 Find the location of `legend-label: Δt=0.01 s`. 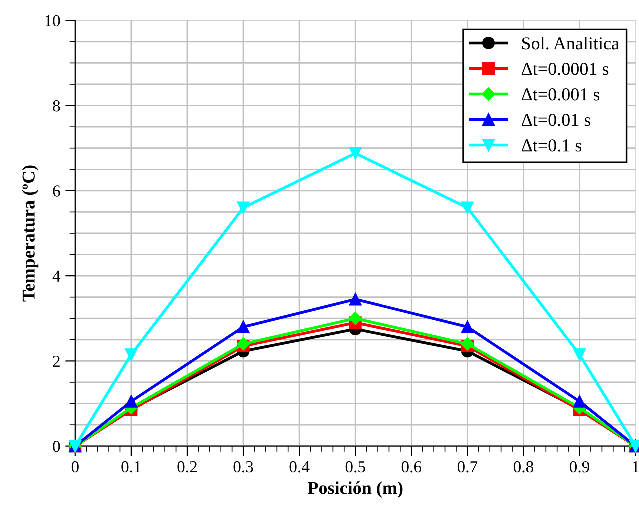

legend-label: Δt=0.01 s is located at coordinates (556, 120).